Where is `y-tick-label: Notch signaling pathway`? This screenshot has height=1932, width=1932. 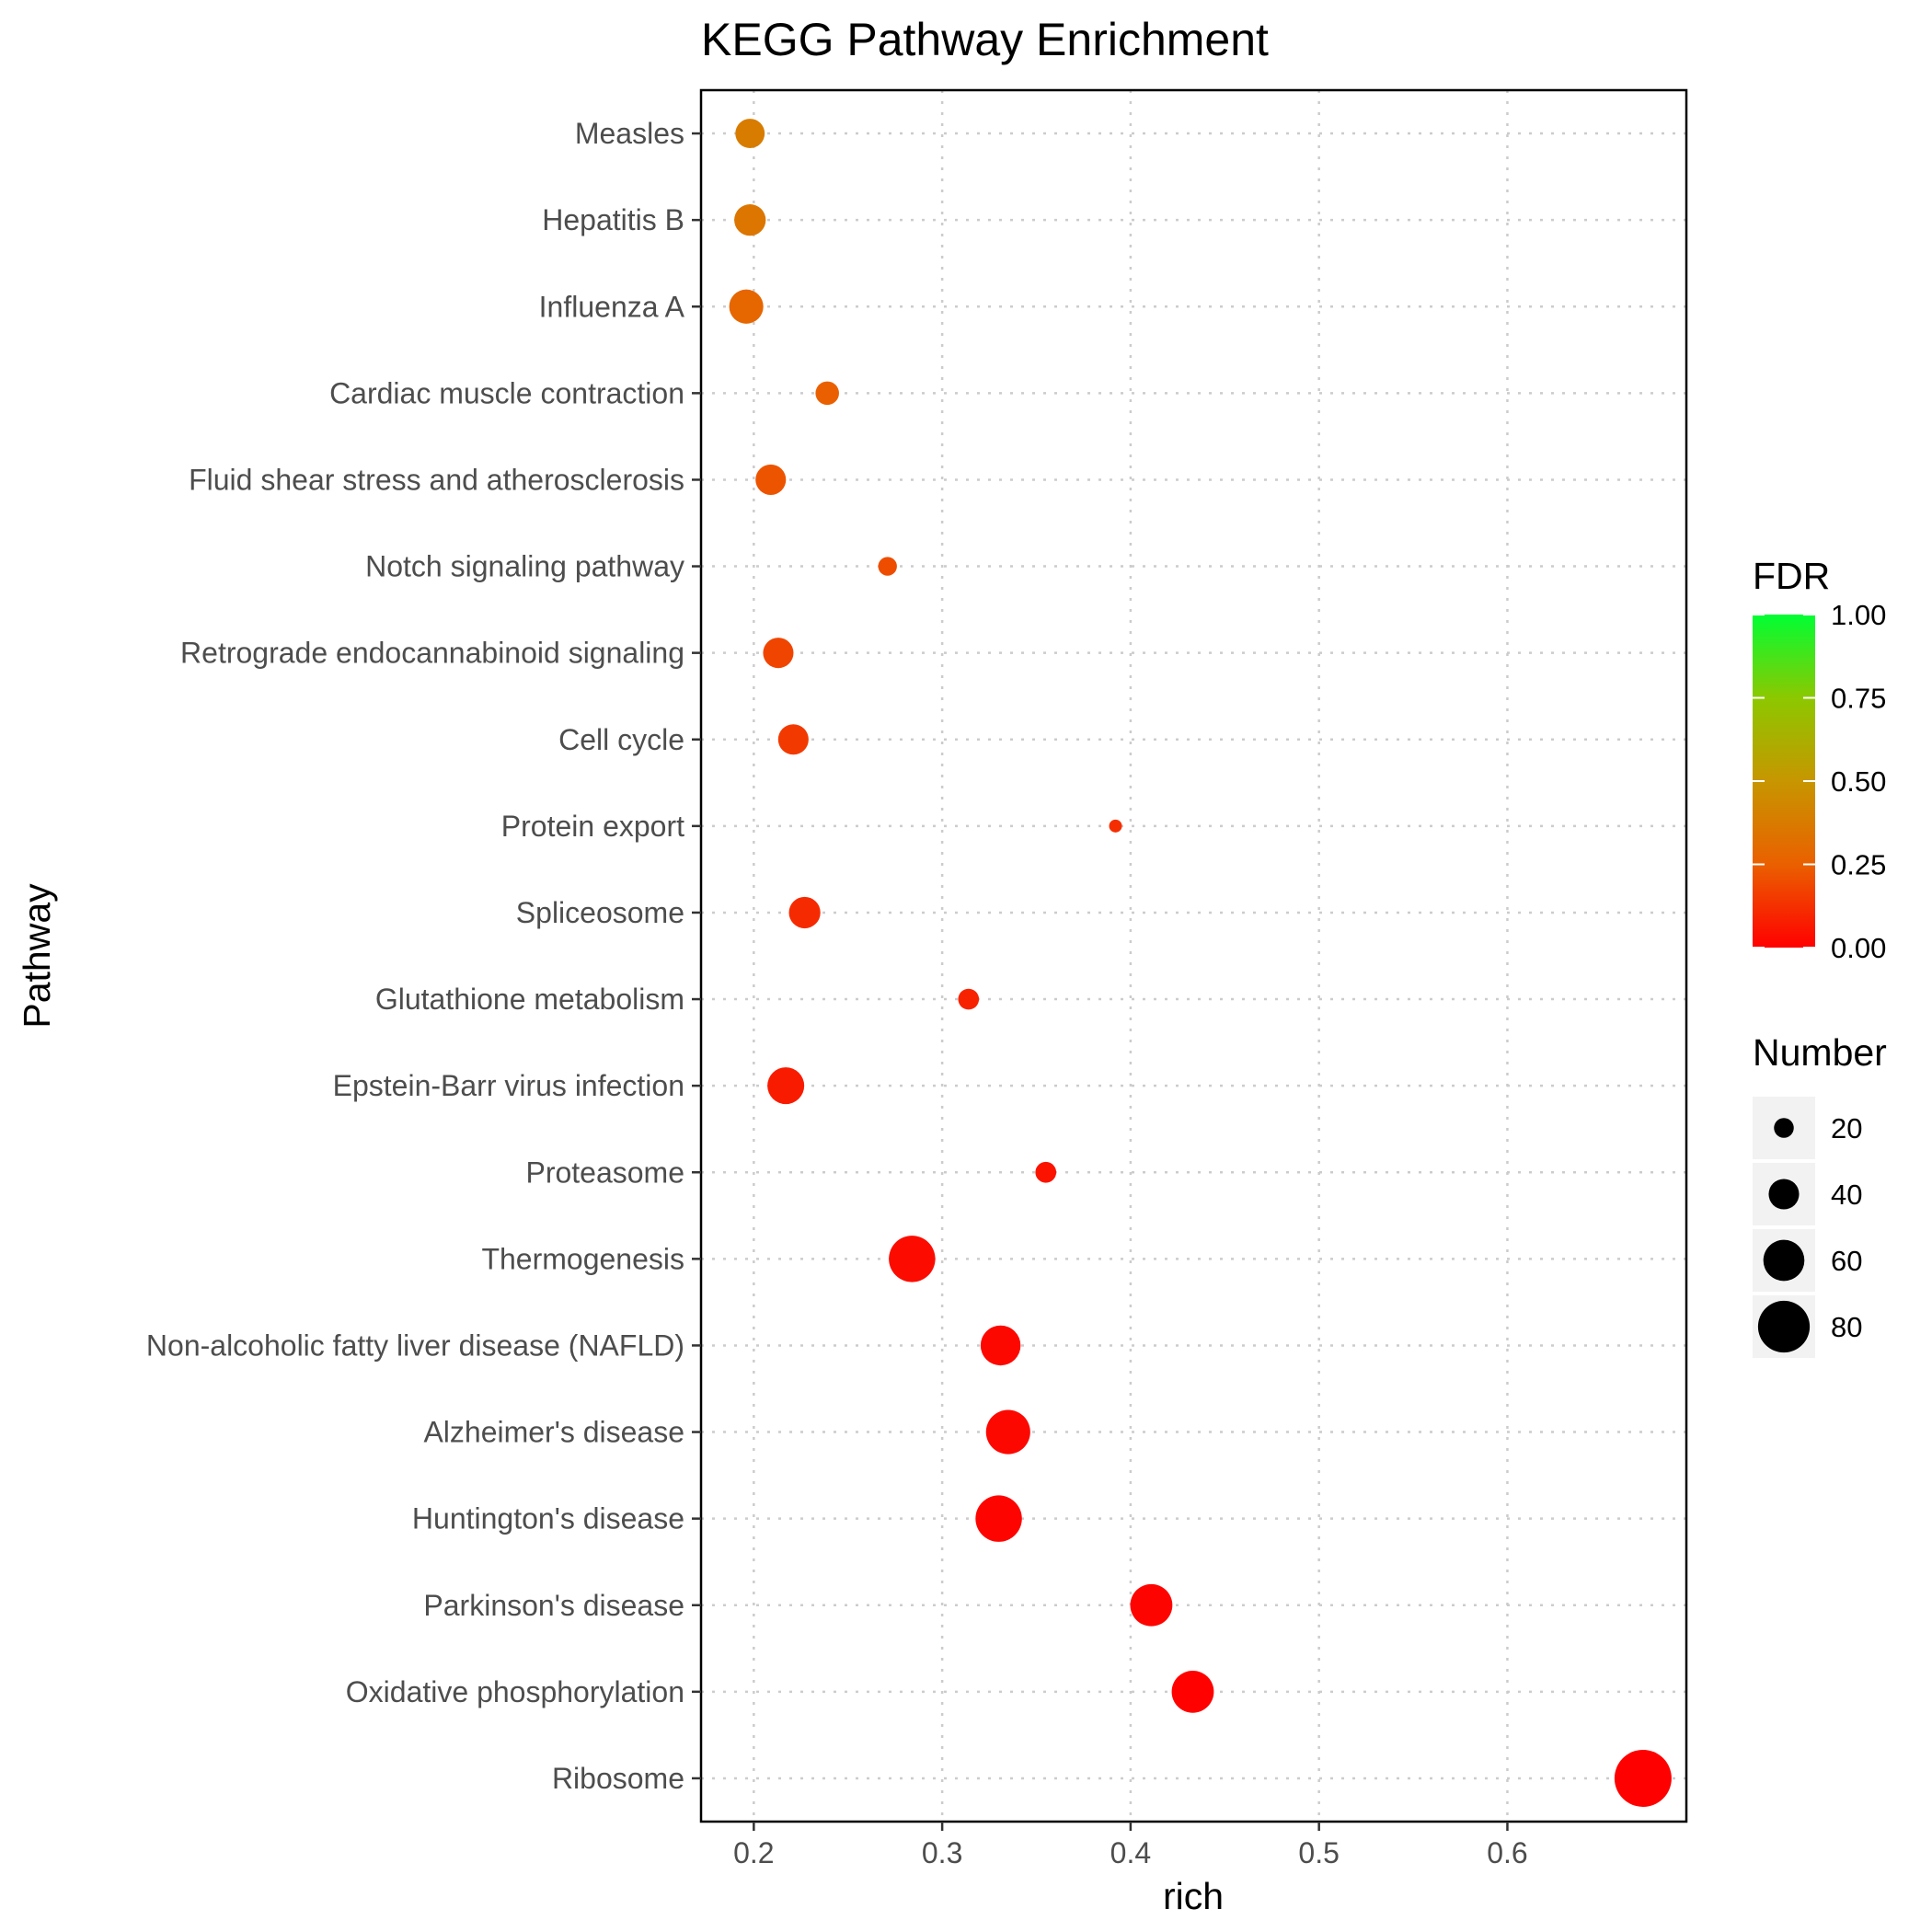 y-tick-label: Notch signaling pathway is located at coordinates (524, 566).